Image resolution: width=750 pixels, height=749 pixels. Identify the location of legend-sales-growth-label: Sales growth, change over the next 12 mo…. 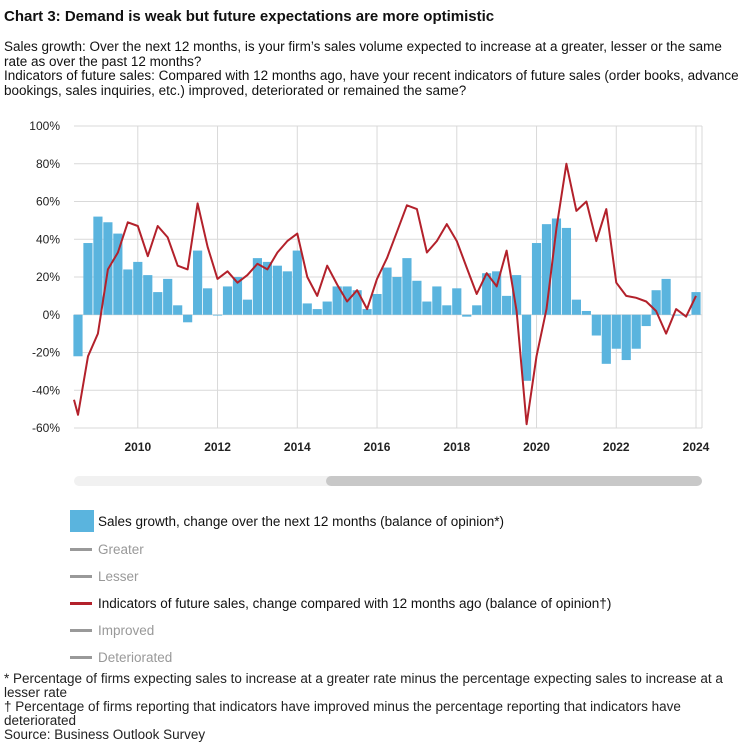
(301, 521).